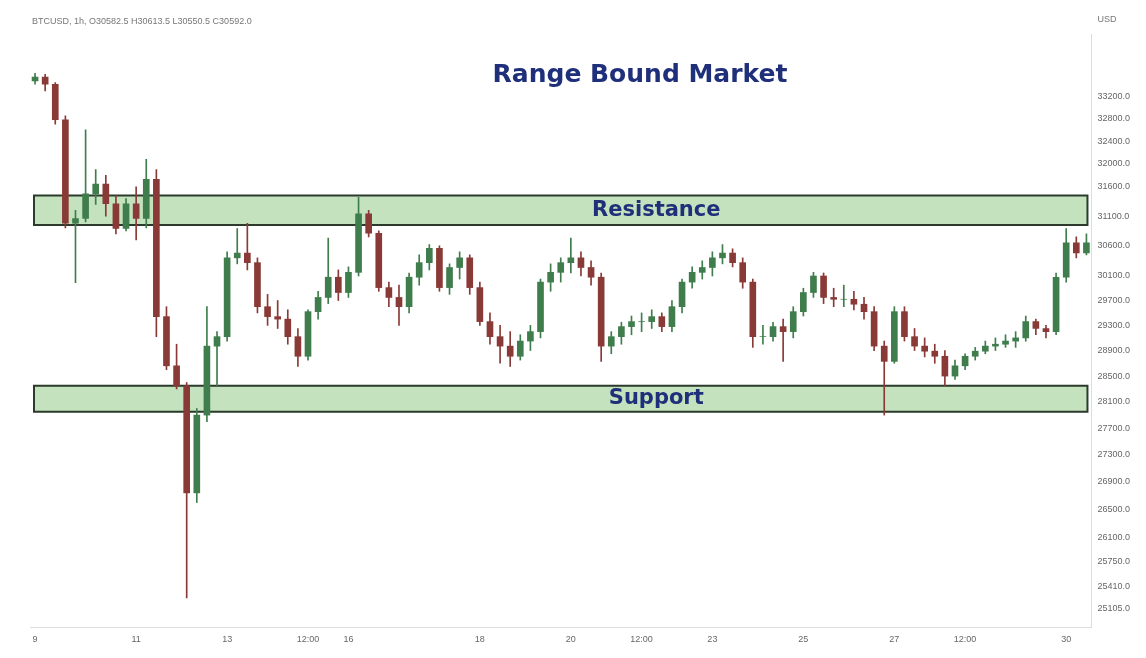 The height and width of the screenshot is (658, 1146). Describe the element at coordinates (1107, 19) in the screenshot. I see `y-axis-title: USD` at that location.